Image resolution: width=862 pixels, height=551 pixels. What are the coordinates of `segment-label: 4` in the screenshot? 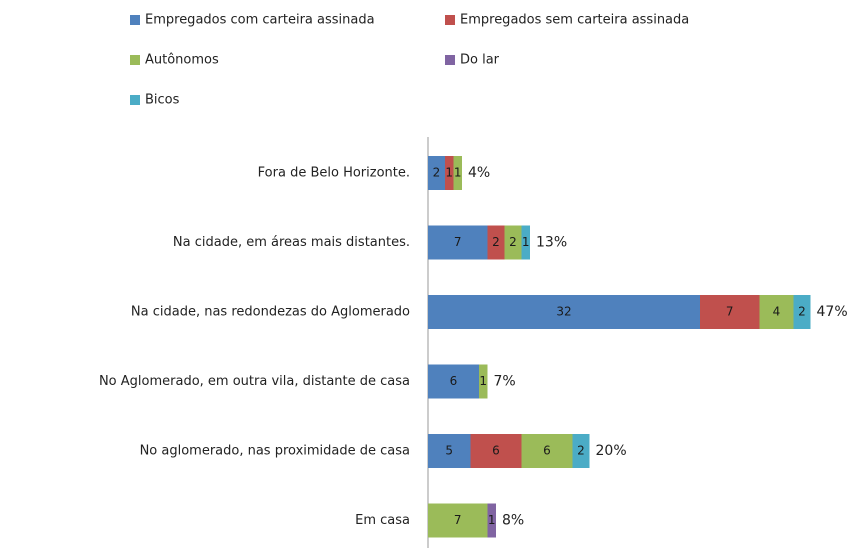 It's located at (777, 312).